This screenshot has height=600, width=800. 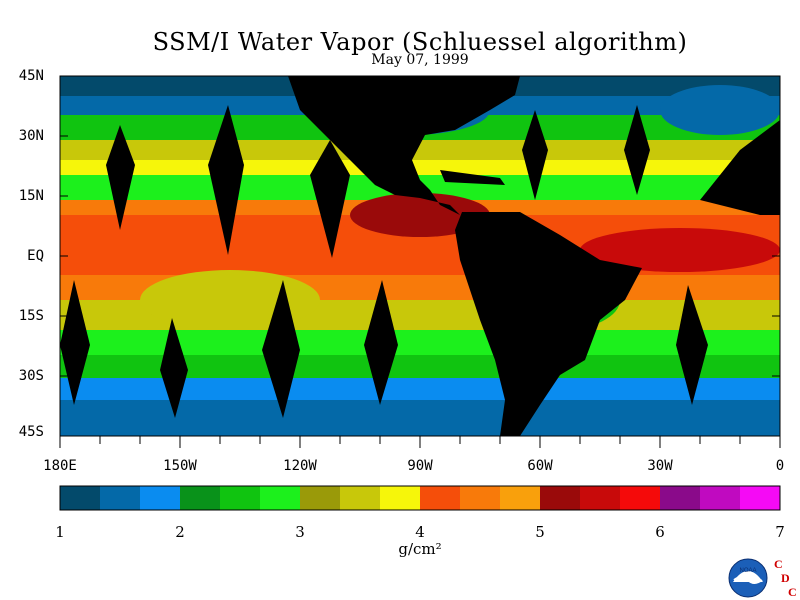 I want to click on lat-label-45s: 45S, so click(x=31, y=432).